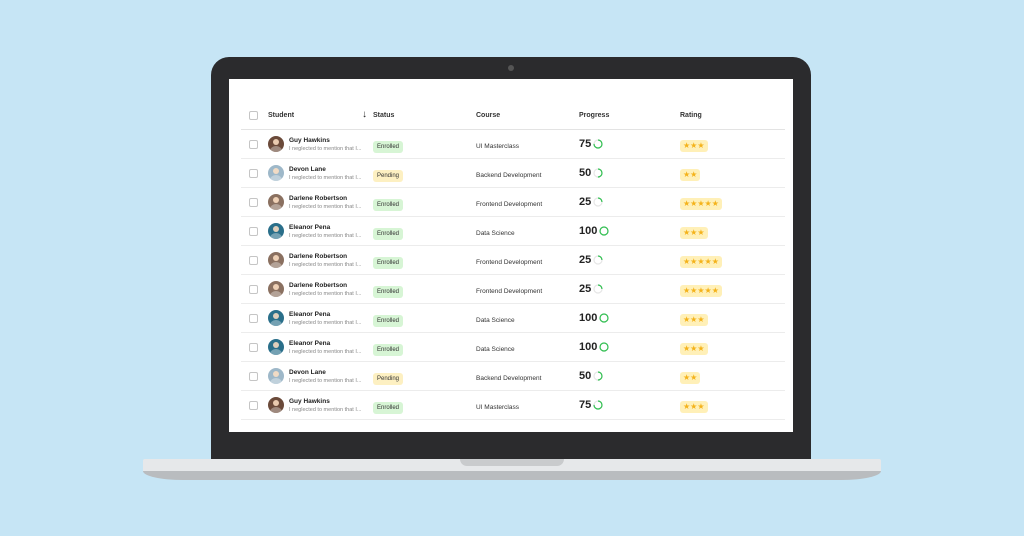 The height and width of the screenshot is (536, 1024). I want to click on progress-value: 25, so click(585, 202).